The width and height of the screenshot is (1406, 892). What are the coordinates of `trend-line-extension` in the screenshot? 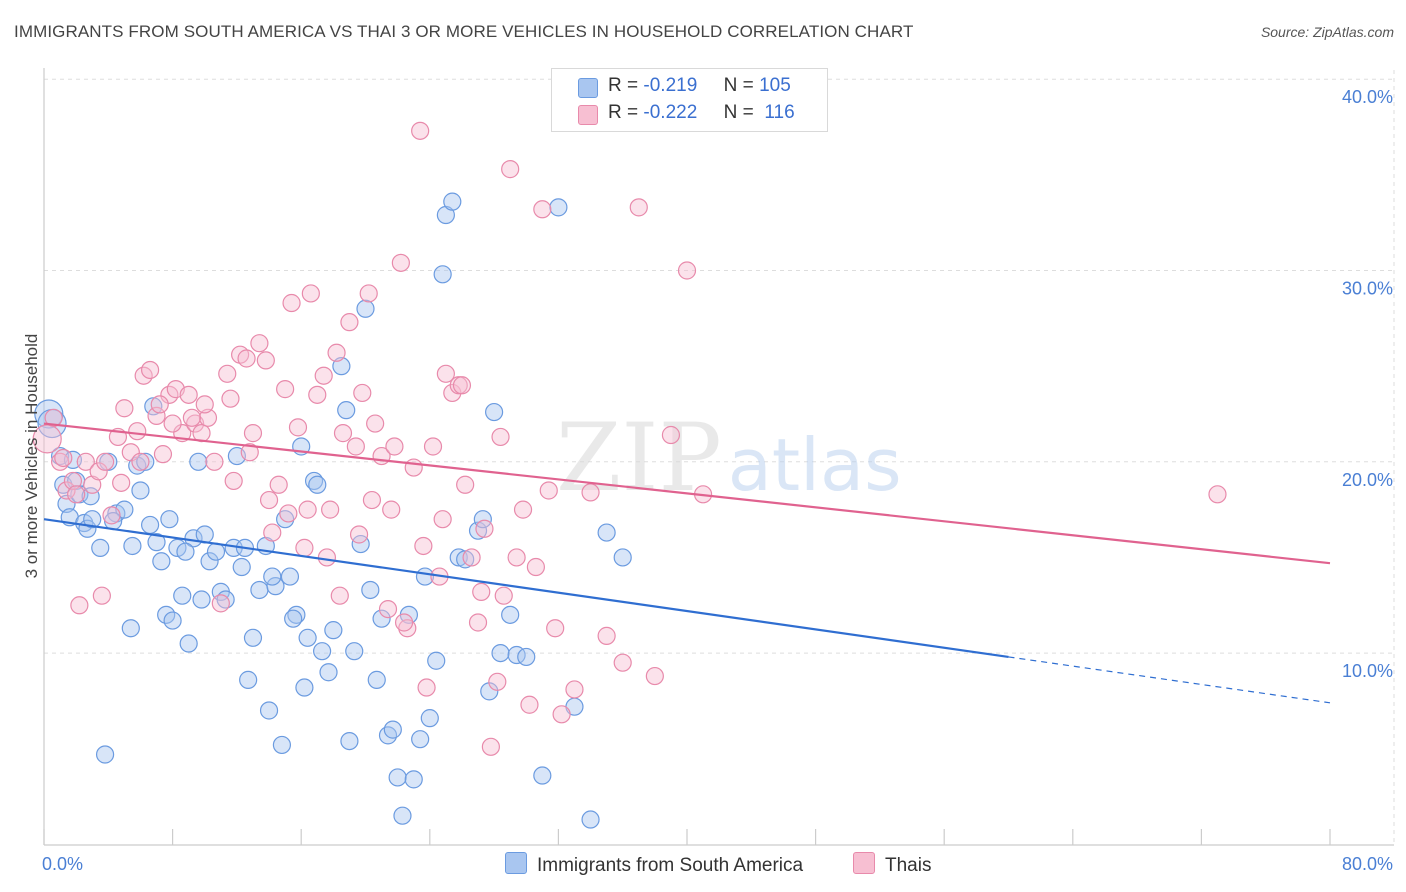 It's located at (1169, 680).